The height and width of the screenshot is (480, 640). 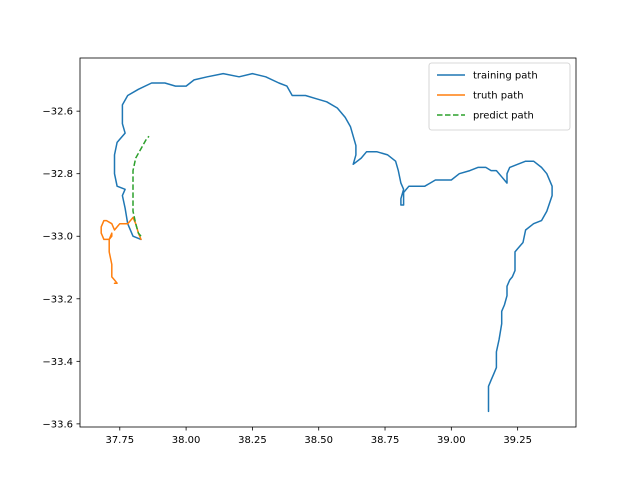 What do you see at coordinates (252, 440) in the screenshot?
I see `x-tick-label: 38.25` at bounding box center [252, 440].